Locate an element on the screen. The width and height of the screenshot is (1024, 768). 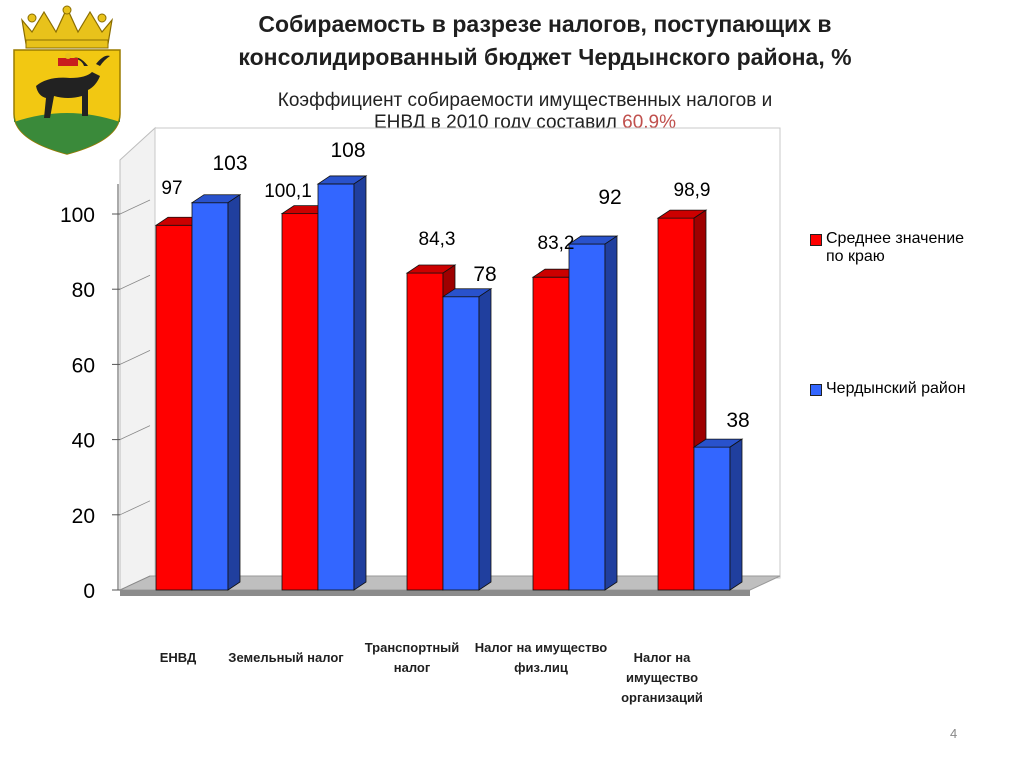
y-tick-label: 60 is located at coordinates (83, 365).